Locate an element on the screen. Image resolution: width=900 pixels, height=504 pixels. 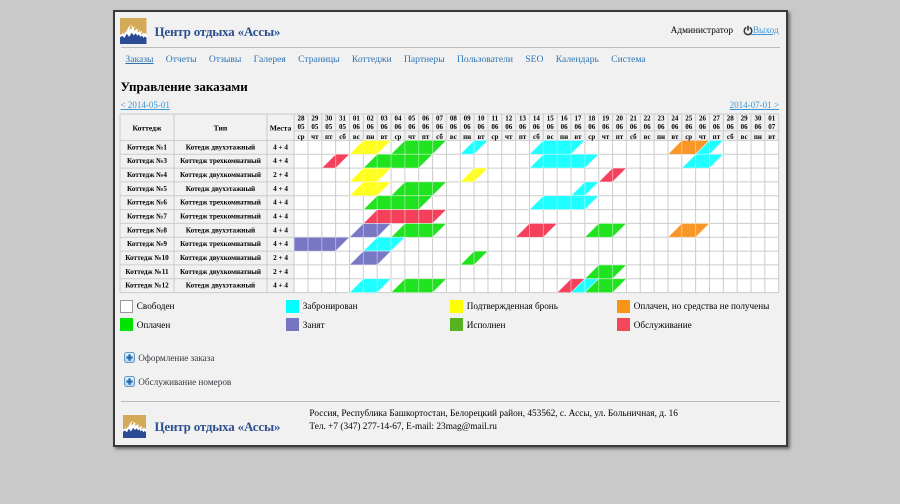
svg-text: 10 is located at coordinates (482, 118).